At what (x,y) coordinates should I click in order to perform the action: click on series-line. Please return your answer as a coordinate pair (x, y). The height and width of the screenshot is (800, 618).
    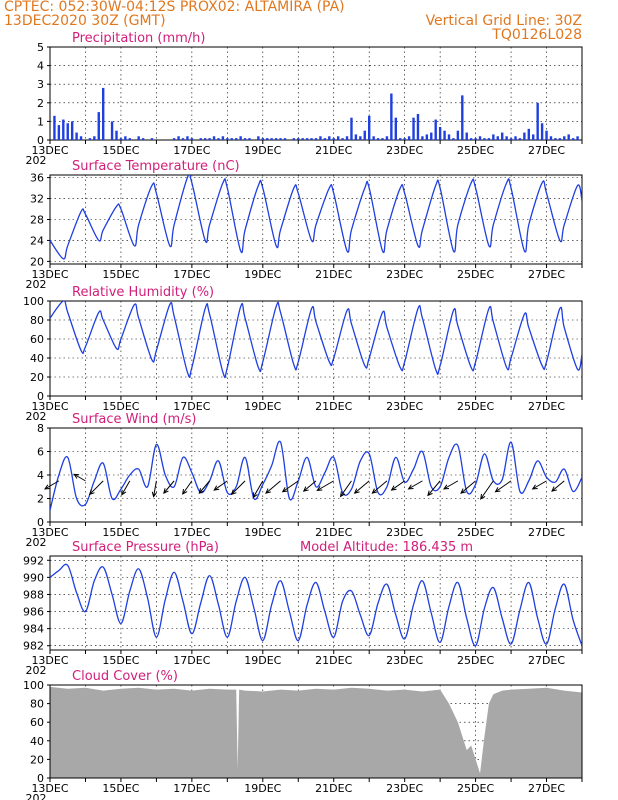
    Looking at the image, I should click on (316, 605).